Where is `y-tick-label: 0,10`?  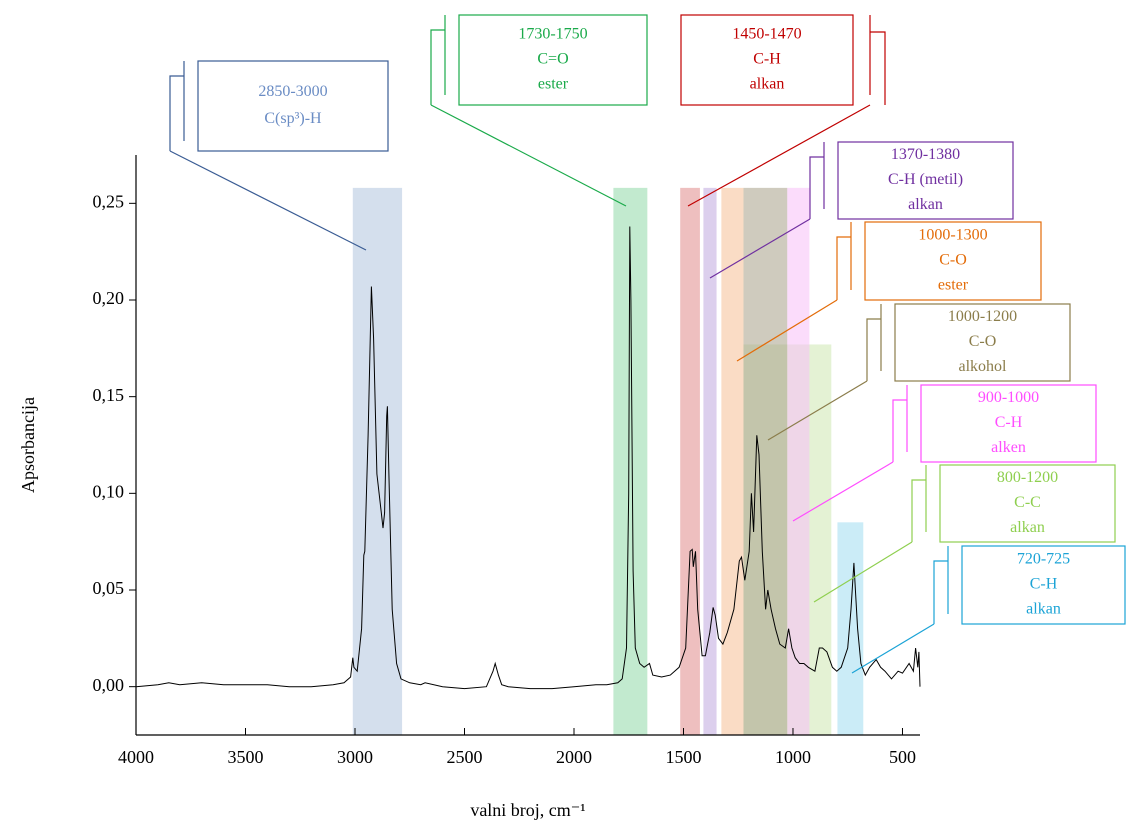 y-tick-label: 0,10 is located at coordinates (109, 491).